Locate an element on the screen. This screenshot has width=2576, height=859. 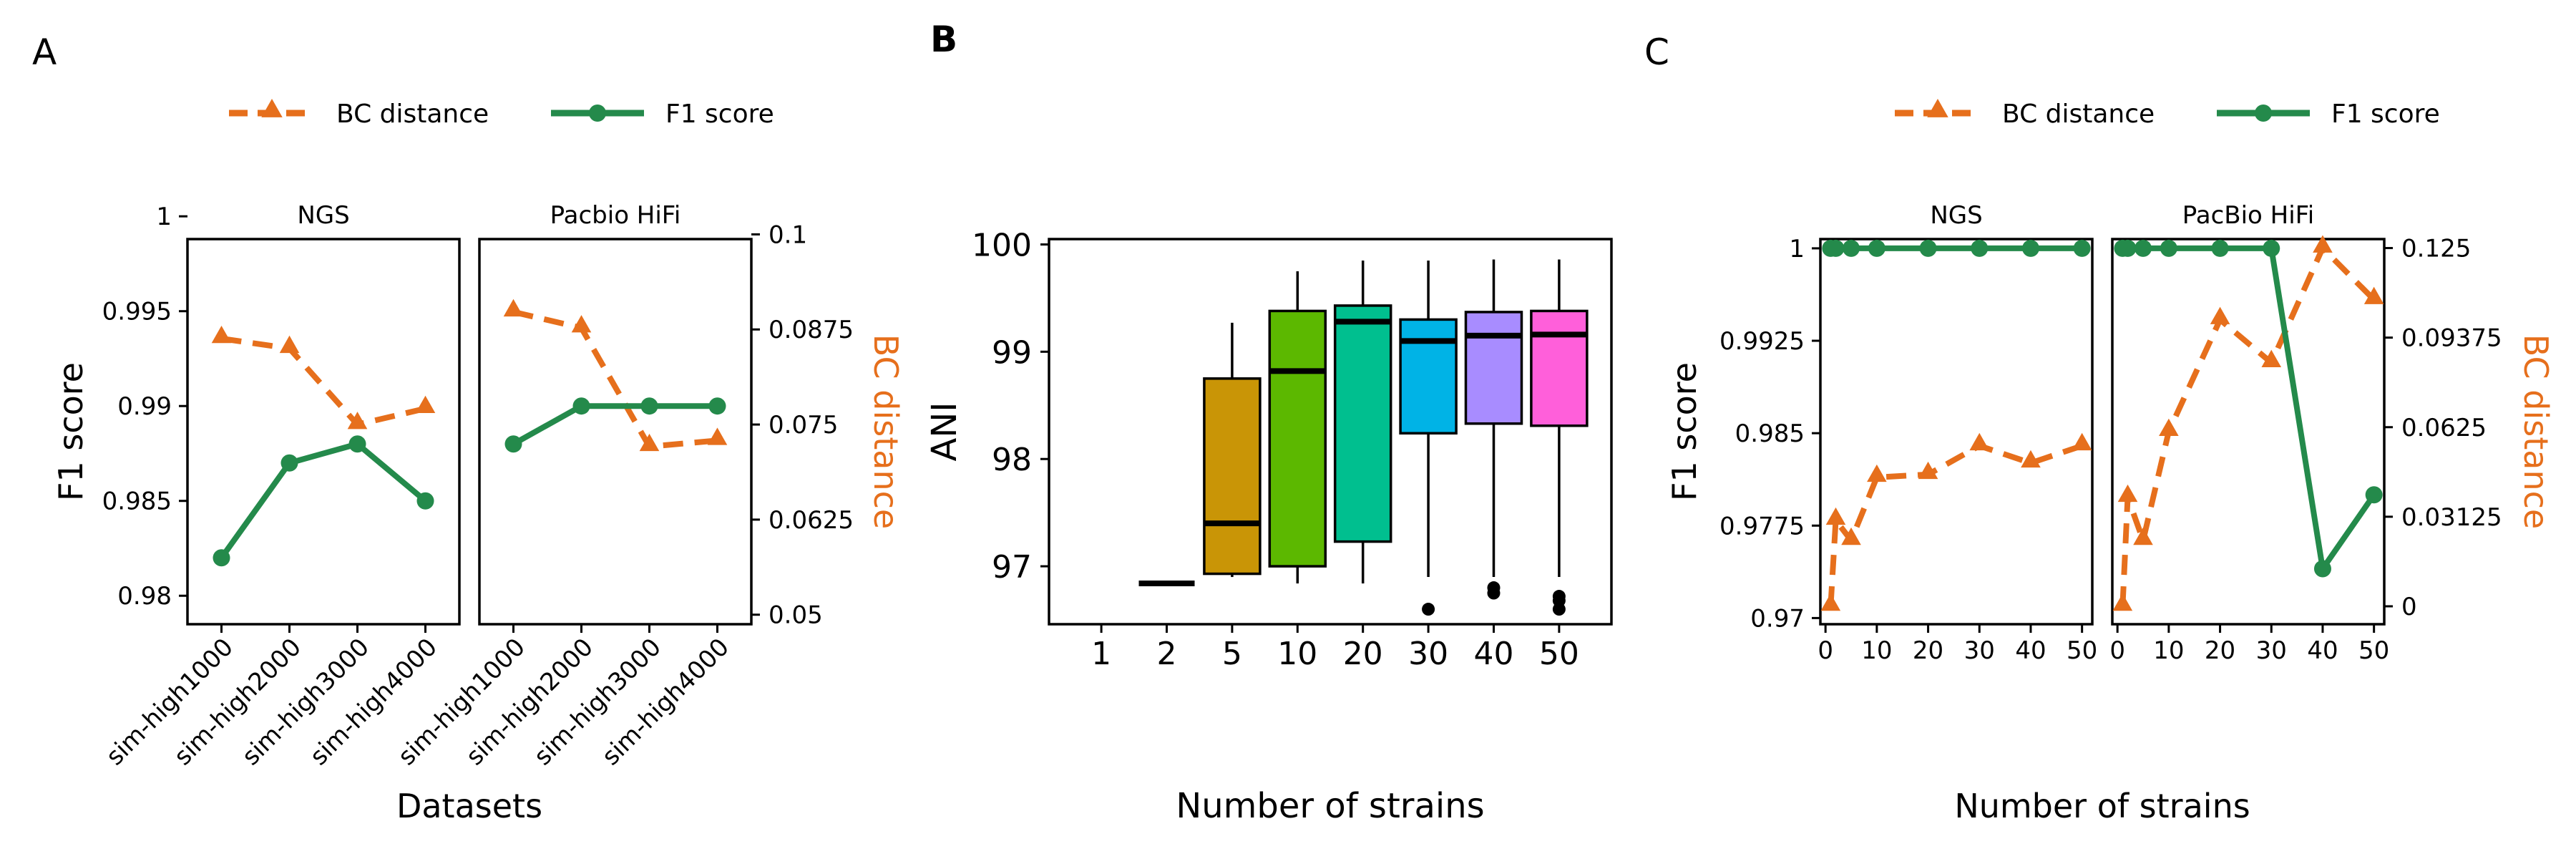
y-tick-label: 100 is located at coordinates (1002, 245).